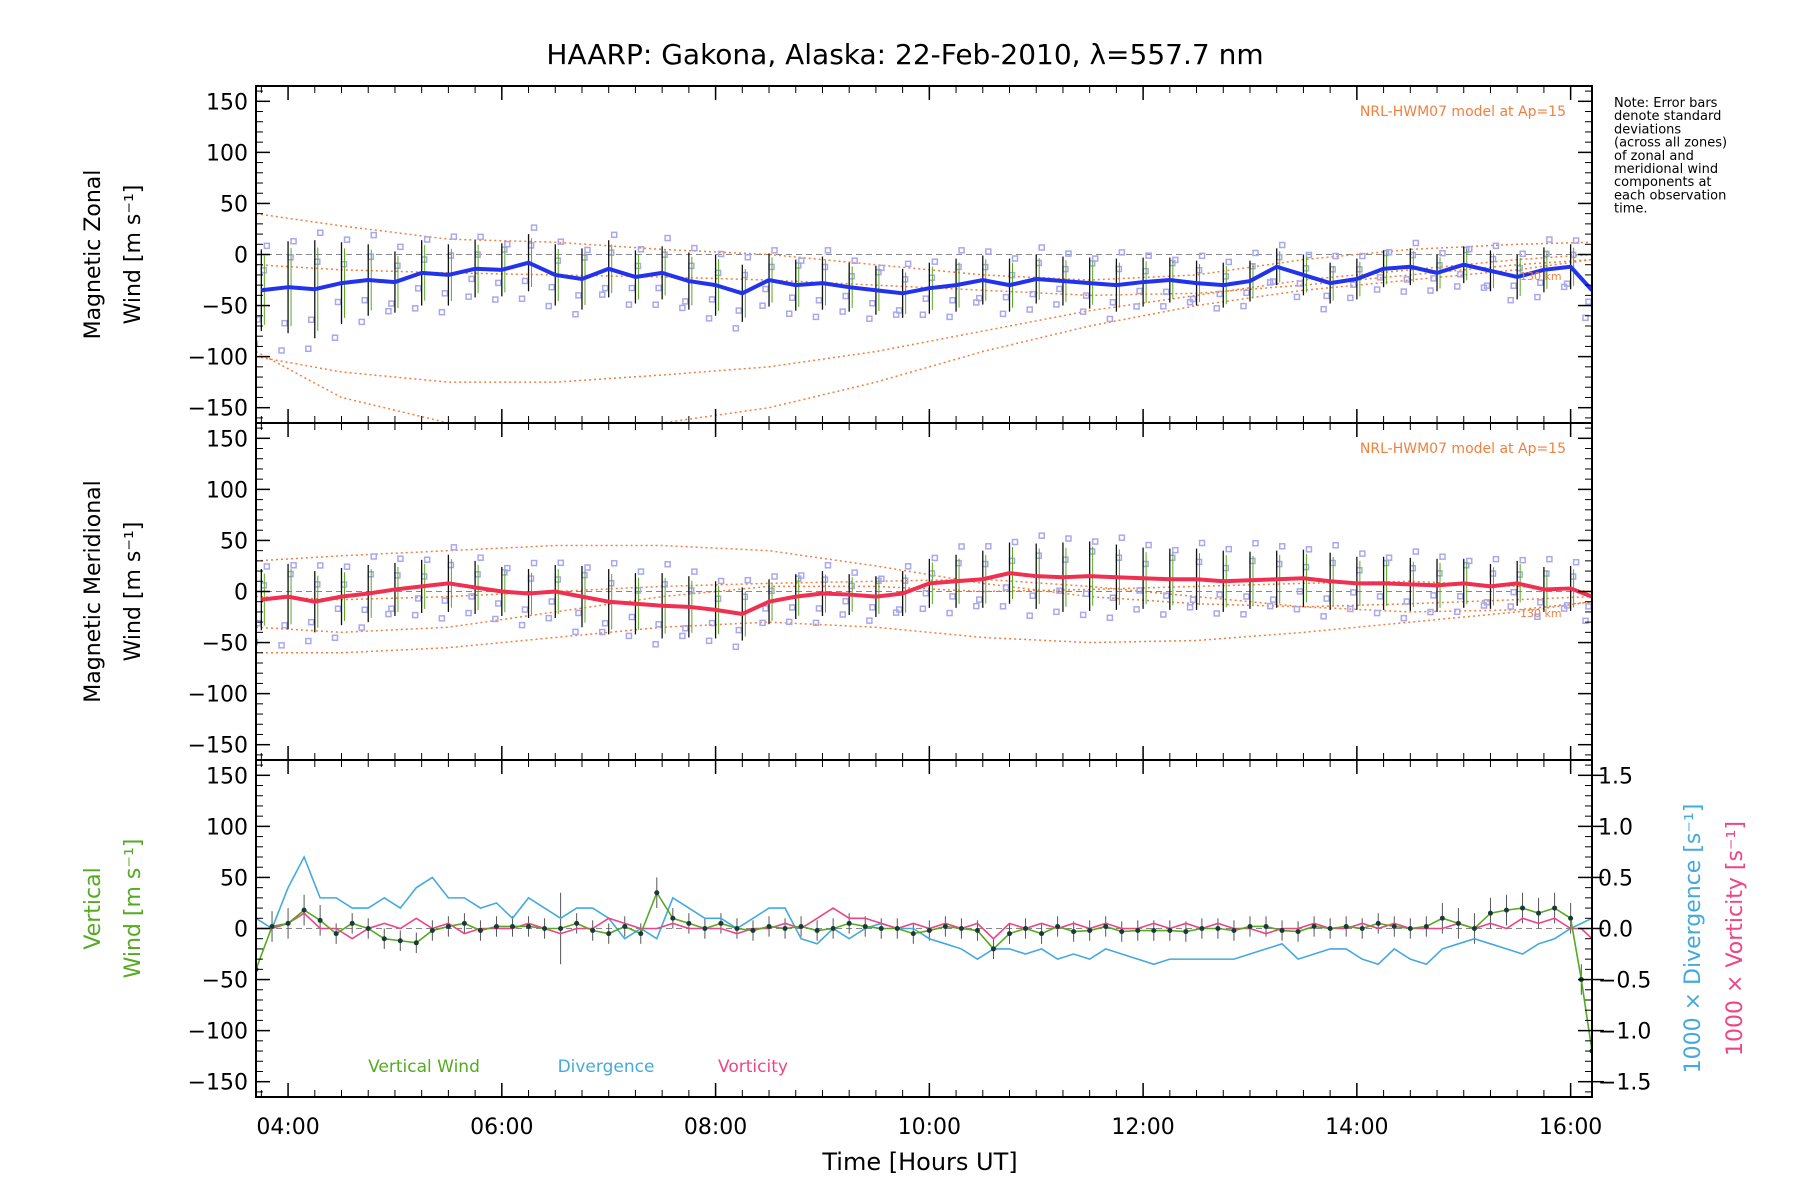  What do you see at coordinates (926, 593) in the screenshot?
I see `meridional-wind-line` at bounding box center [926, 593].